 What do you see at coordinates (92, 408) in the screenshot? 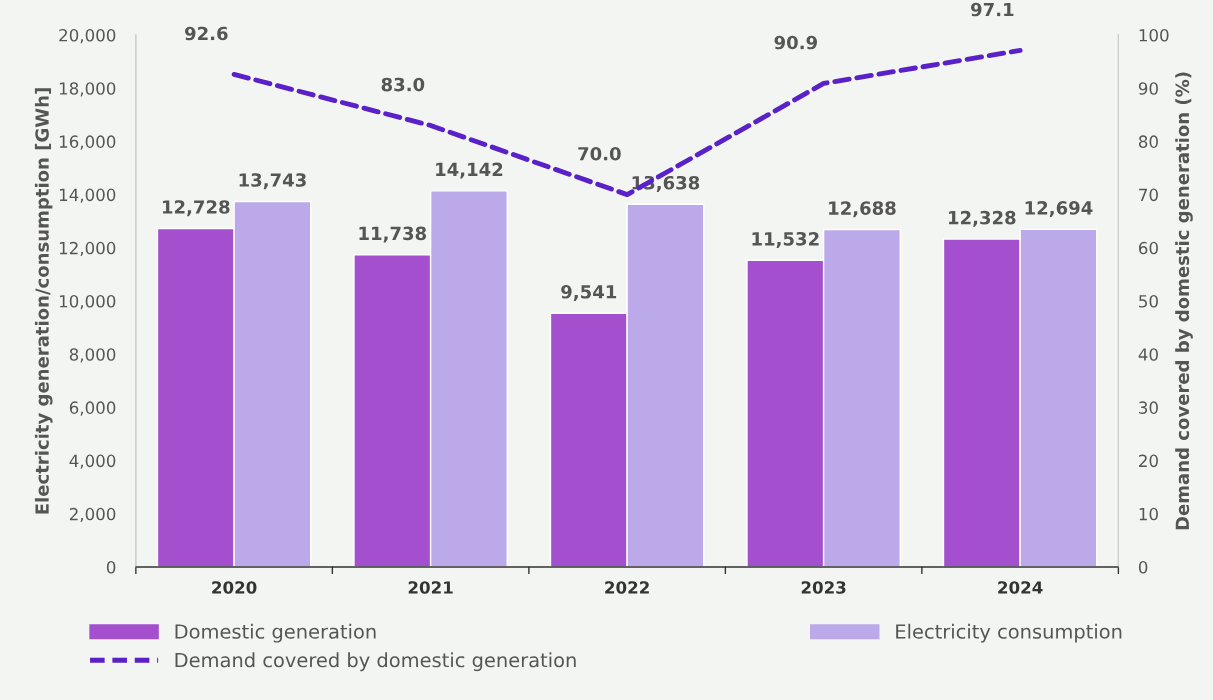
I see `y-tick-label: 6,000` at bounding box center [92, 408].